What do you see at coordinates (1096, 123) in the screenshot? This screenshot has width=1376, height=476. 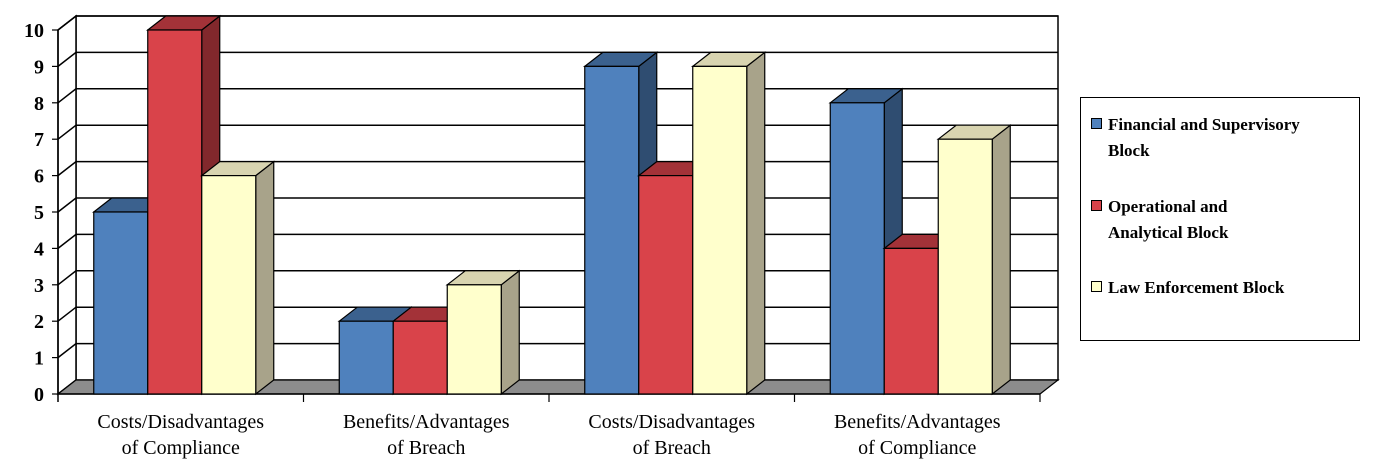 I see `legend-swatch-financial` at bounding box center [1096, 123].